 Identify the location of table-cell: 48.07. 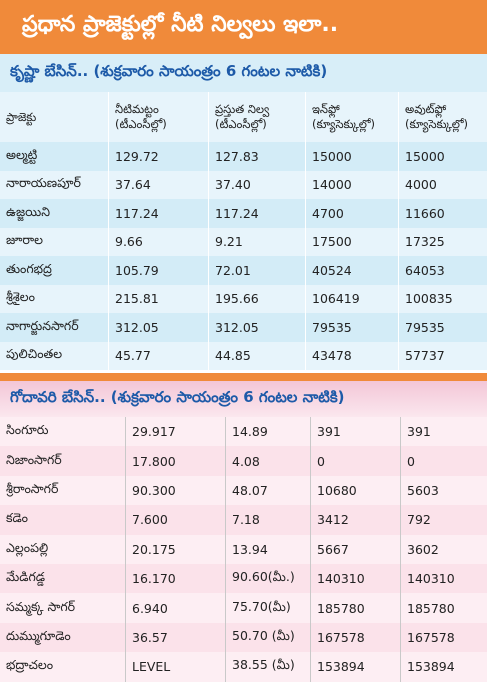
(267, 490).